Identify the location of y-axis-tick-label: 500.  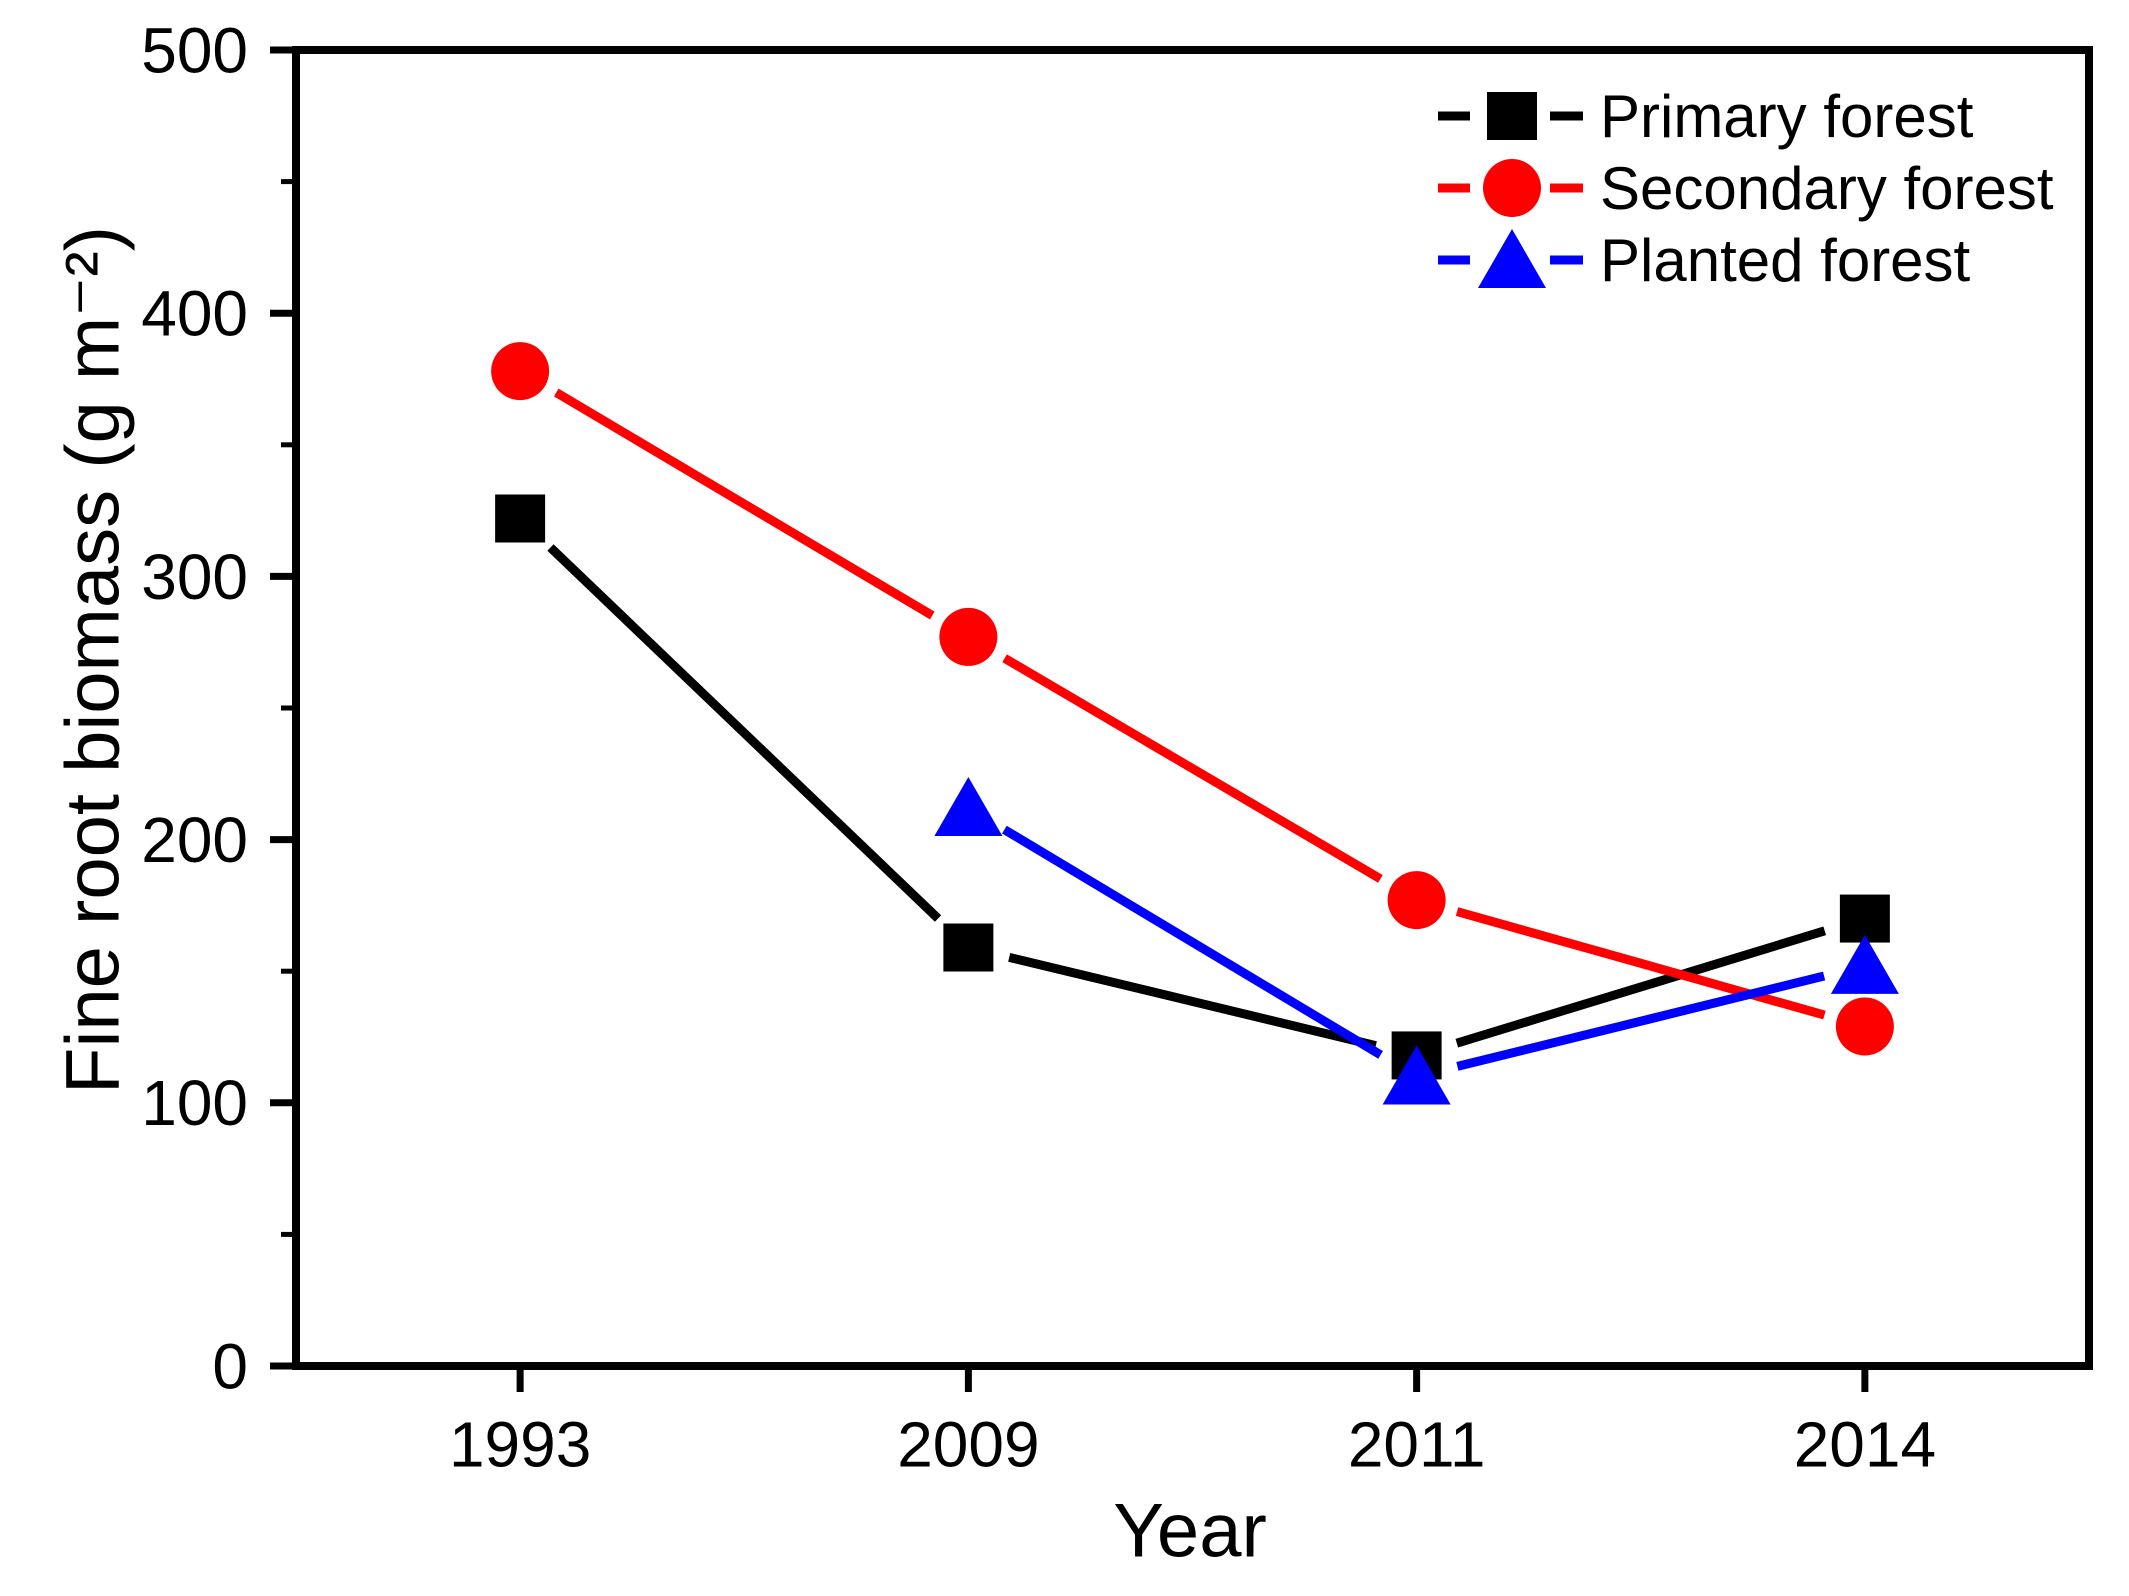
(194, 50).